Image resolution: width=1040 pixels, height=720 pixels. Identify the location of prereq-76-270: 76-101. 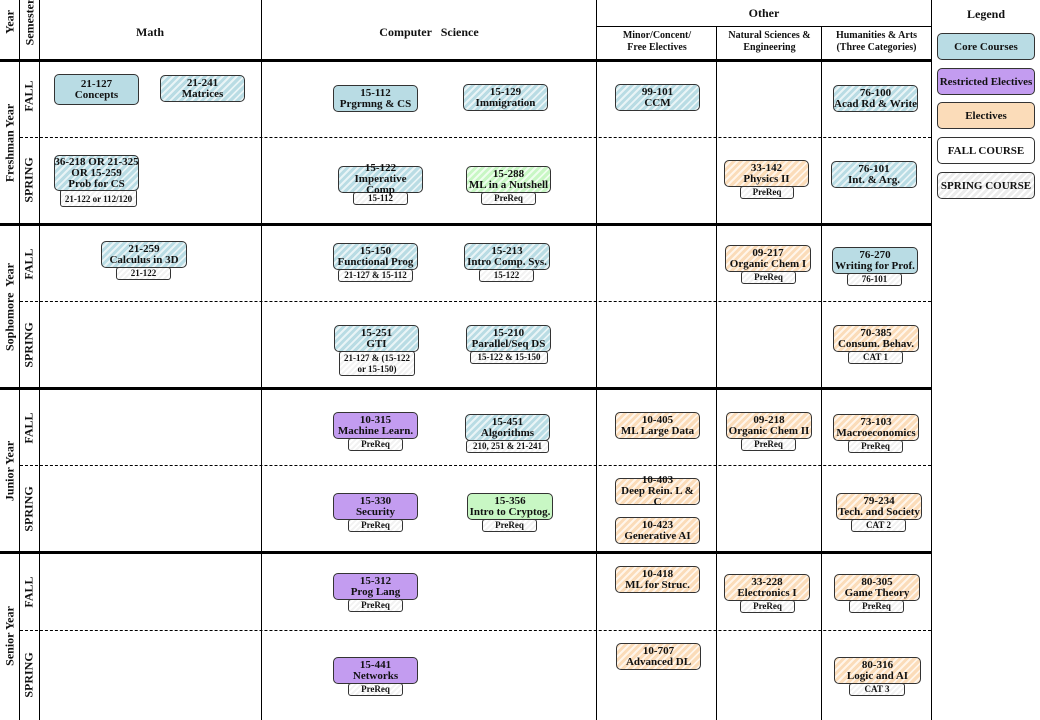
(874, 279).